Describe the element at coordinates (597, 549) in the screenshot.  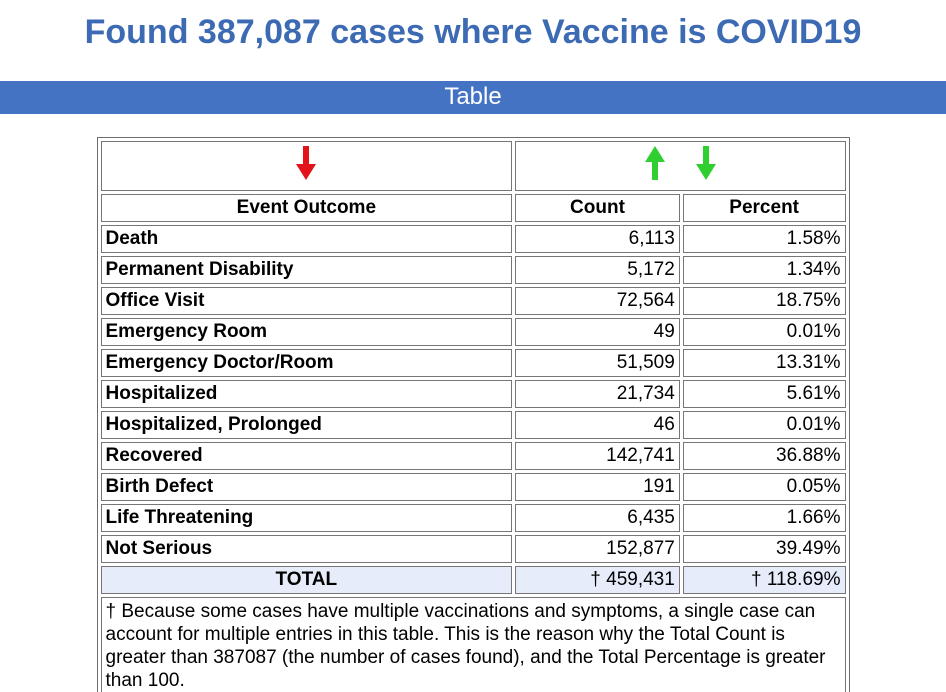
I see `count-value: 152,877` at that location.